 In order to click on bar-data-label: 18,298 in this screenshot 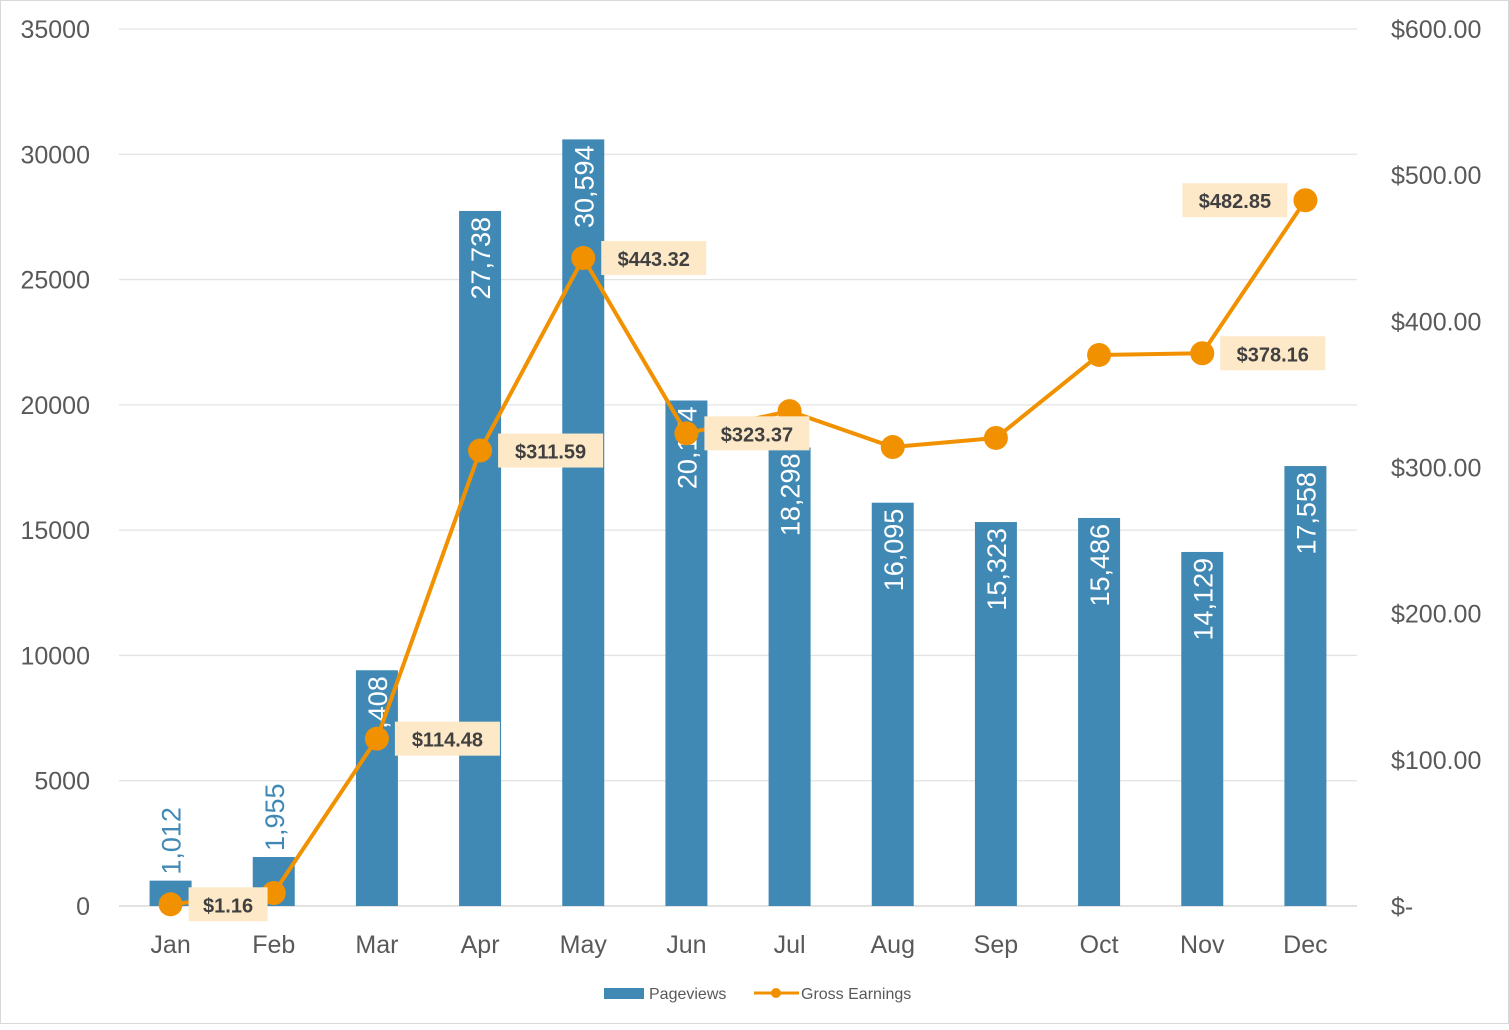, I will do `click(791, 495)`.